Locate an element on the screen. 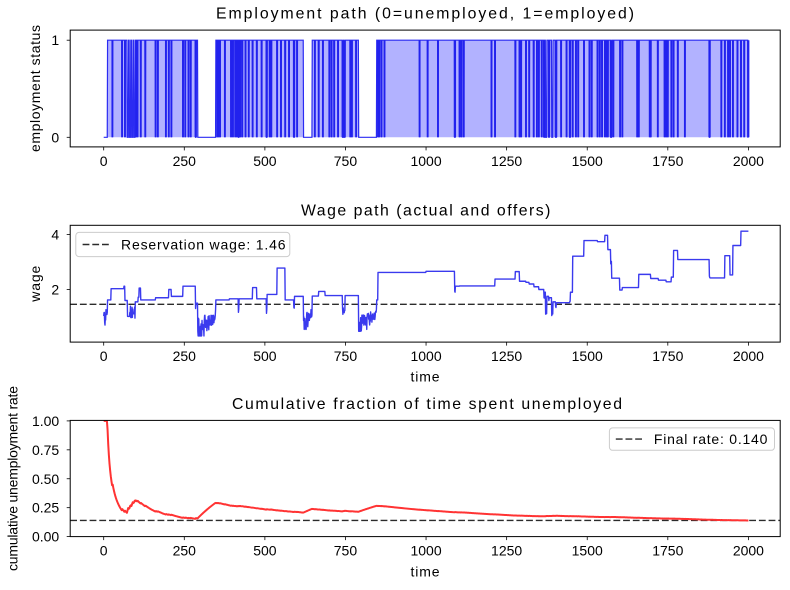 The width and height of the screenshot is (790, 590). svg-text: Wage path (actual and offers) is located at coordinates (426, 211).